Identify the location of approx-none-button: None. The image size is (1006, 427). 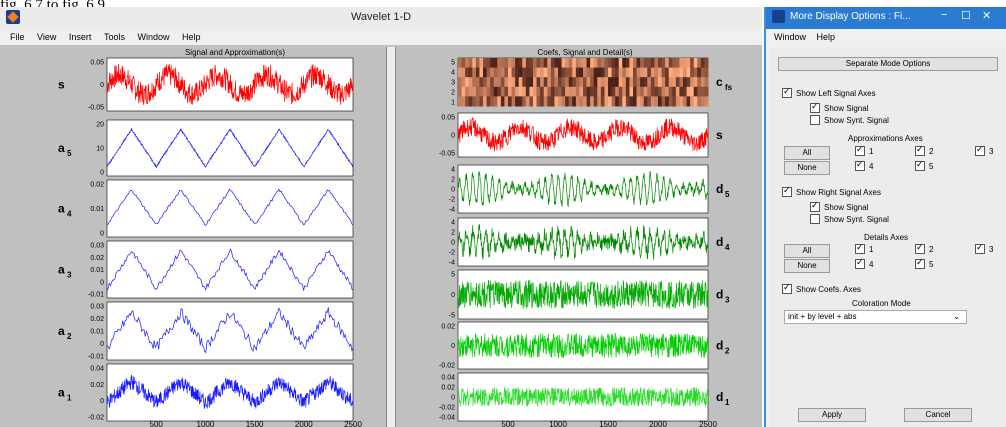
(807, 168).